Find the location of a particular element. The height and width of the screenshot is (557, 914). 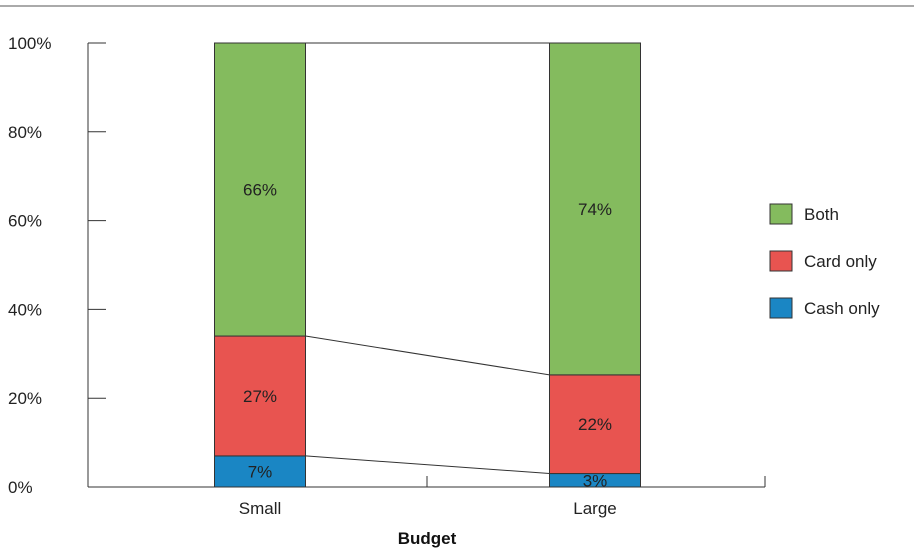

legend-swatch-both is located at coordinates (781, 214).